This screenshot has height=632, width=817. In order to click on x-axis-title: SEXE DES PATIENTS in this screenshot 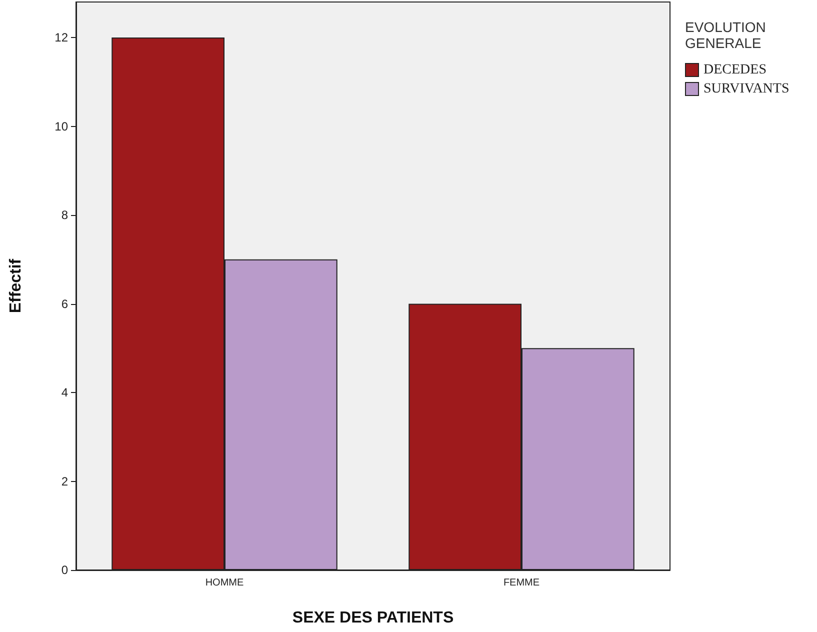, I will do `click(373, 618)`.